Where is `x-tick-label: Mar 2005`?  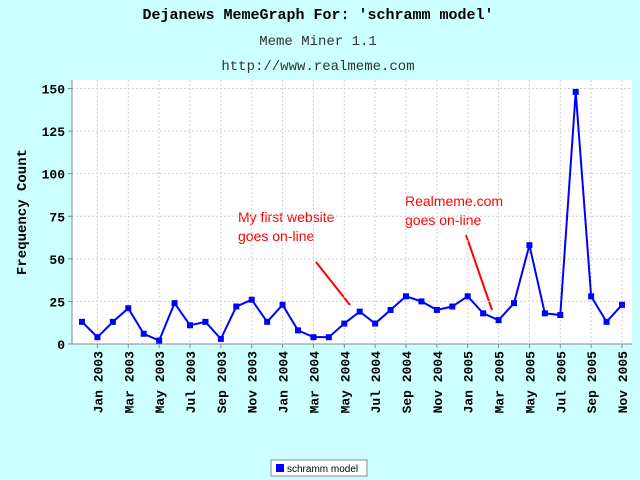 x-tick-label: Mar 2005 is located at coordinates (500, 382).